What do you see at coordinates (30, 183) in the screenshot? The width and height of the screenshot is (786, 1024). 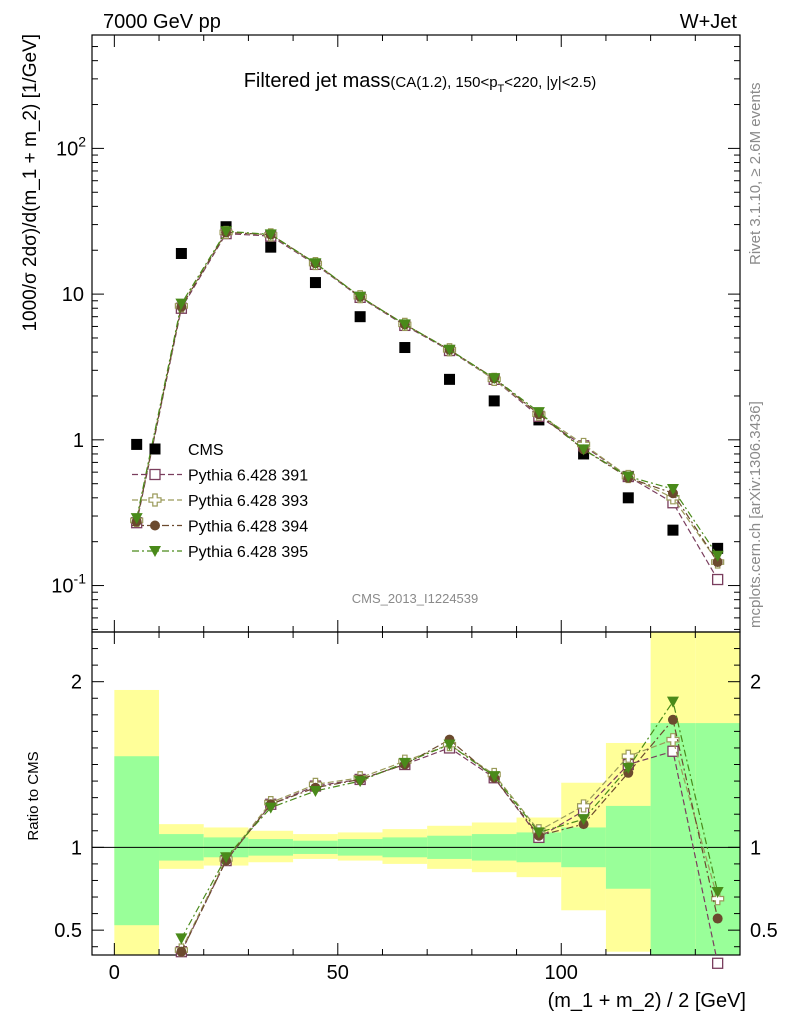 I see `main-ylabel: 1000/σ 2dσ)/d(m_1 + m_2) [1/GeV]` at bounding box center [30, 183].